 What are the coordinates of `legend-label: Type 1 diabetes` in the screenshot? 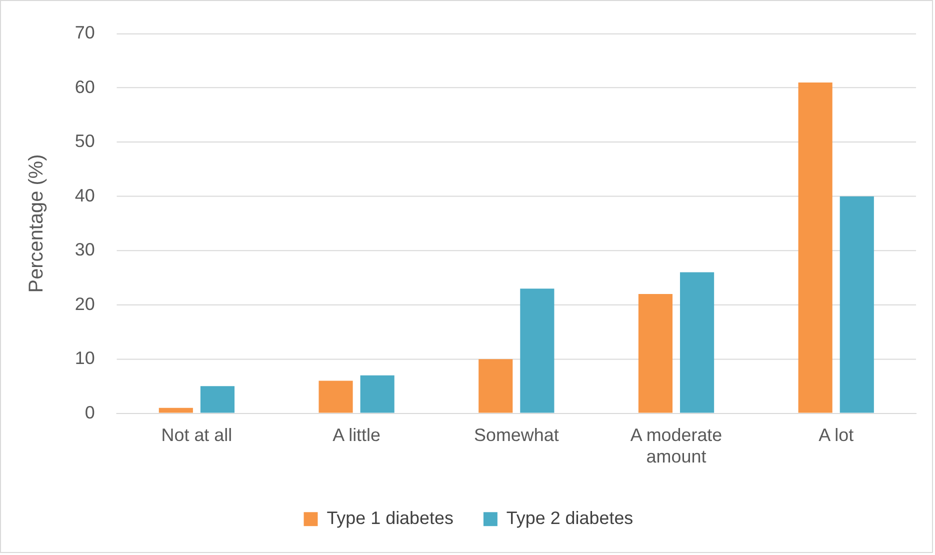 It's located at (390, 518).